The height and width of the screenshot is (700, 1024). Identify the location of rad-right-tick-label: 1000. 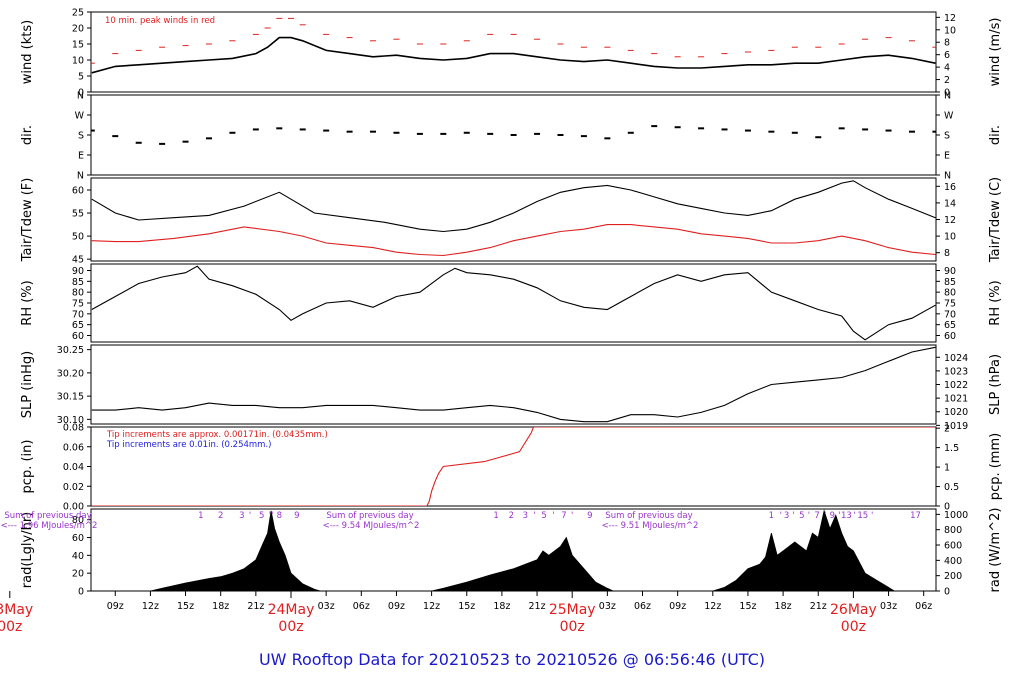
(956, 515).